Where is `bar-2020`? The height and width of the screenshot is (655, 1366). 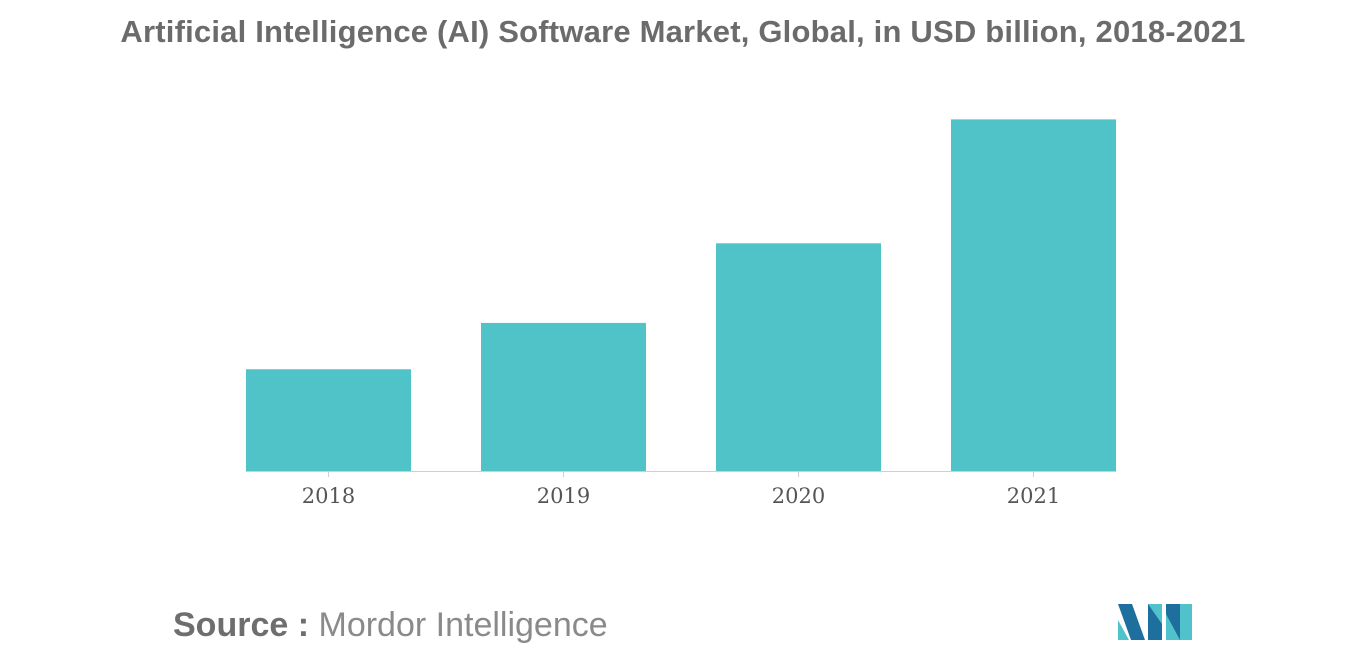 bar-2020 is located at coordinates (798, 357).